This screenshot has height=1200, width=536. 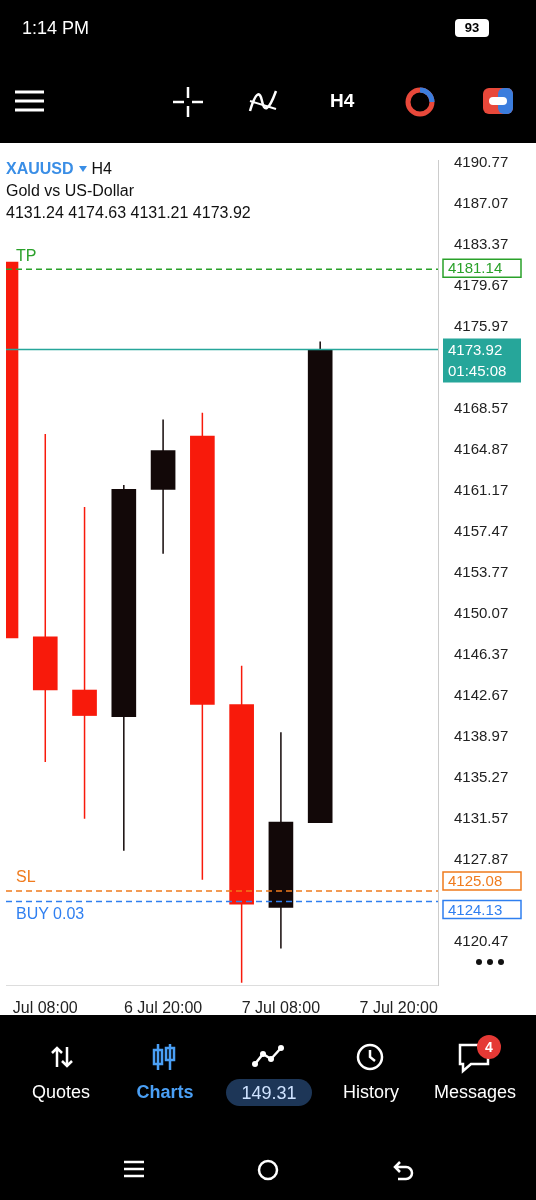 What do you see at coordinates (475, 881) in the screenshot?
I see `ref-line-label: 4125.08` at bounding box center [475, 881].